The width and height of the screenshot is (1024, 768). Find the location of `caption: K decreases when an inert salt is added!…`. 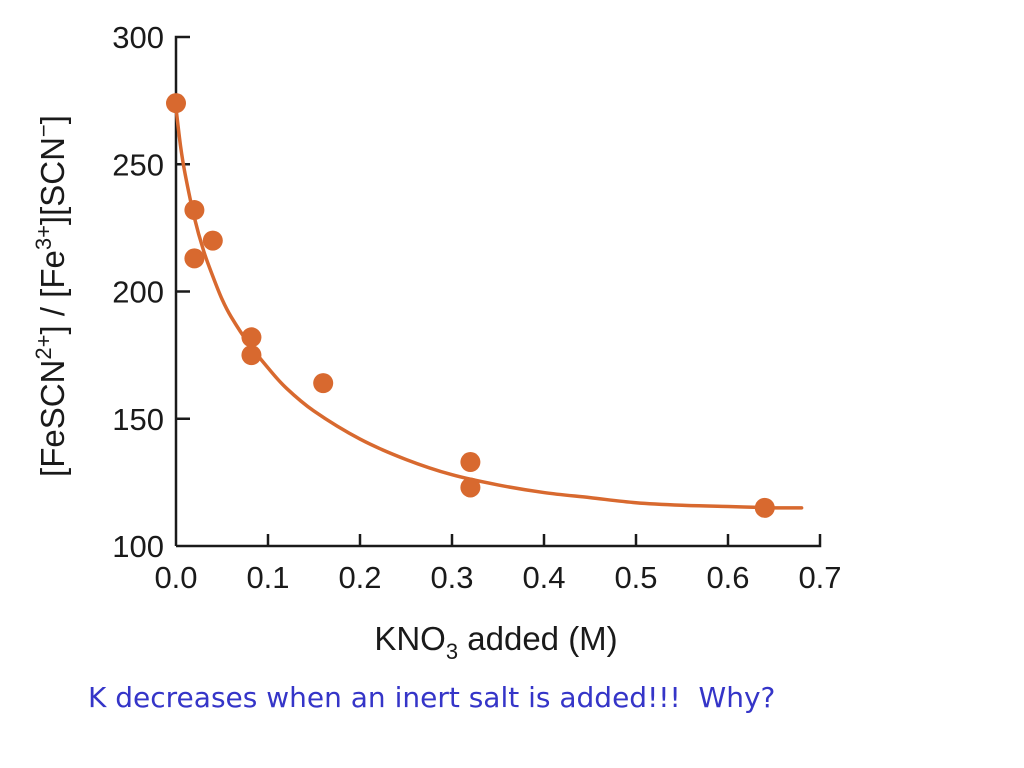

caption: K decreases when an inert salt is added!… is located at coordinates (432, 697).